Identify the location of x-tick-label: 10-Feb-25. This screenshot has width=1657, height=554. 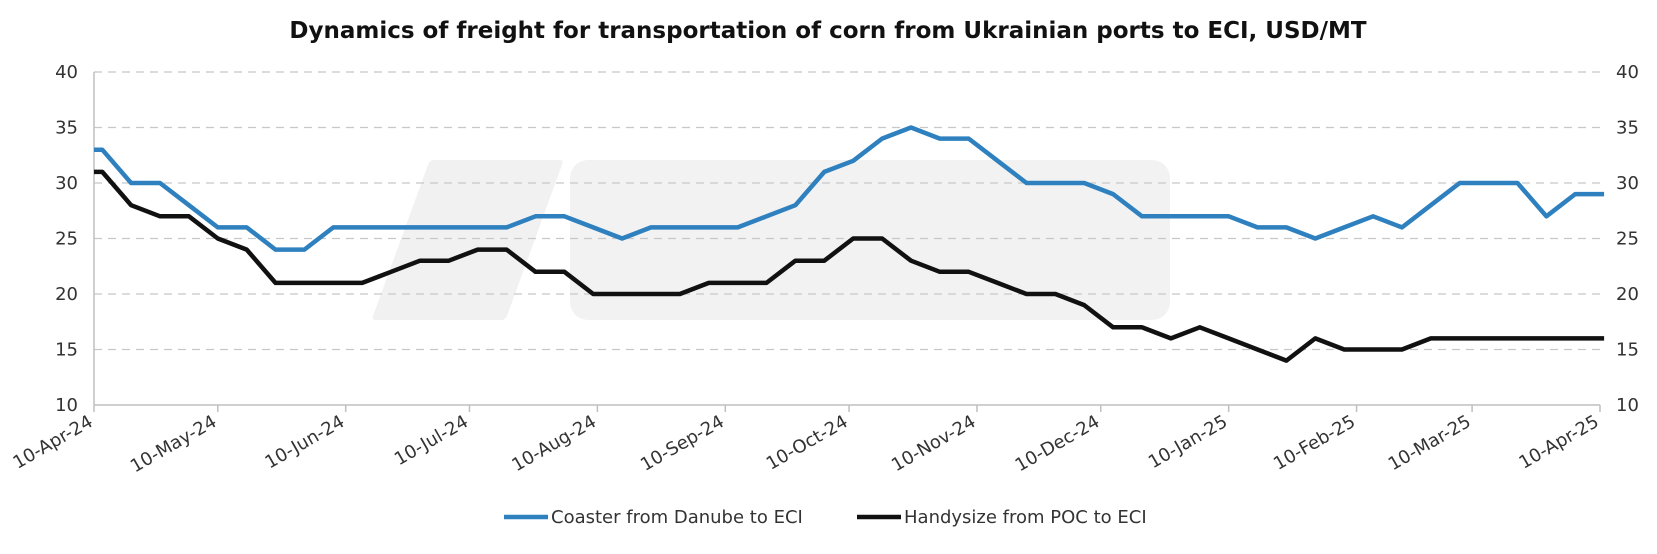
(1314, 443).